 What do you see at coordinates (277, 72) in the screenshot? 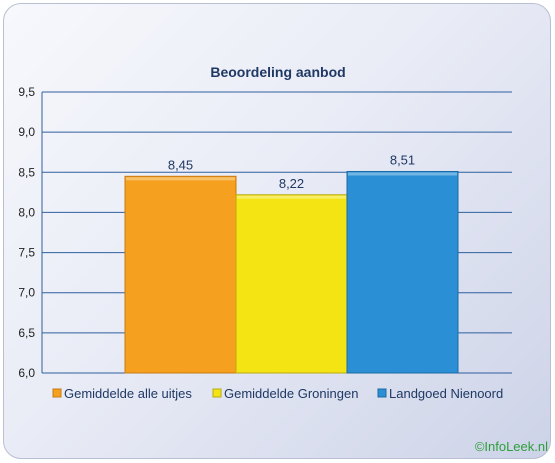
I see `chart-title: Beoordeling aanbod` at bounding box center [277, 72].